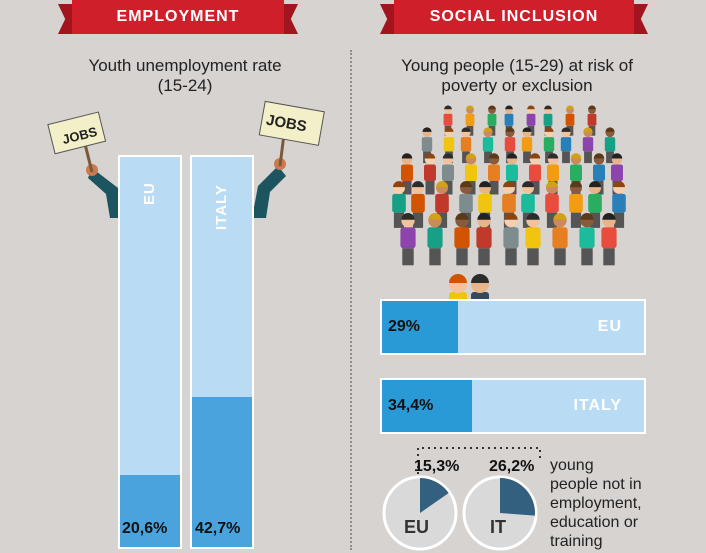 Image resolution: width=706 pixels, height=553 pixels. Describe the element at coordinates (222, 472) in the screenshot. I see `bar-italy-fill` at that location.